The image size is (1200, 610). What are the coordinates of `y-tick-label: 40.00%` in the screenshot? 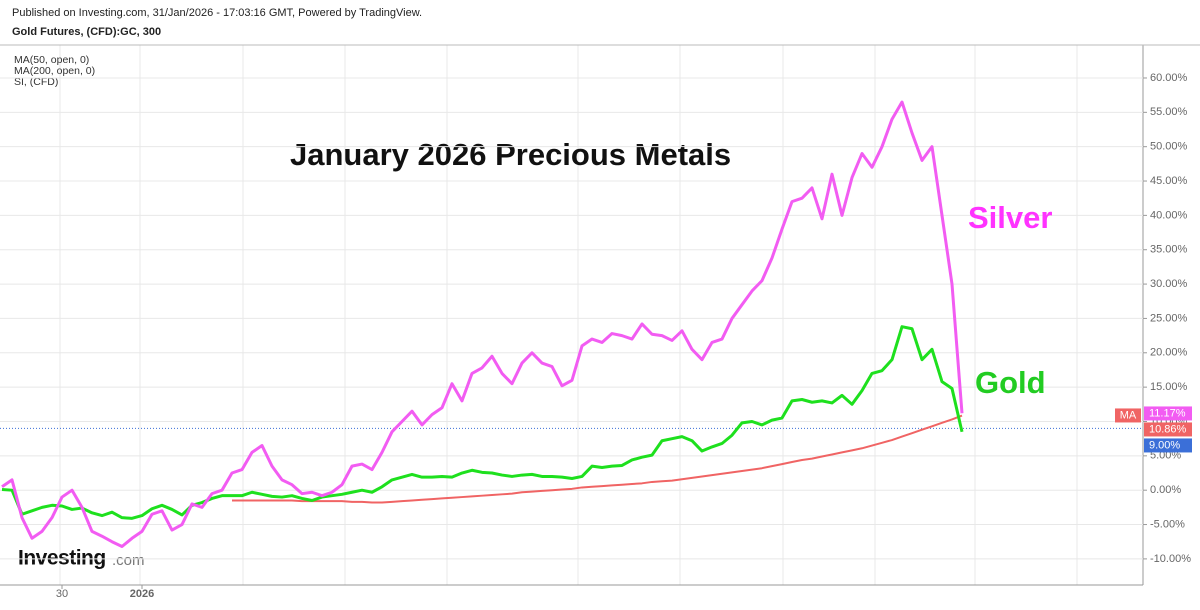 It's located at (1169, 215).